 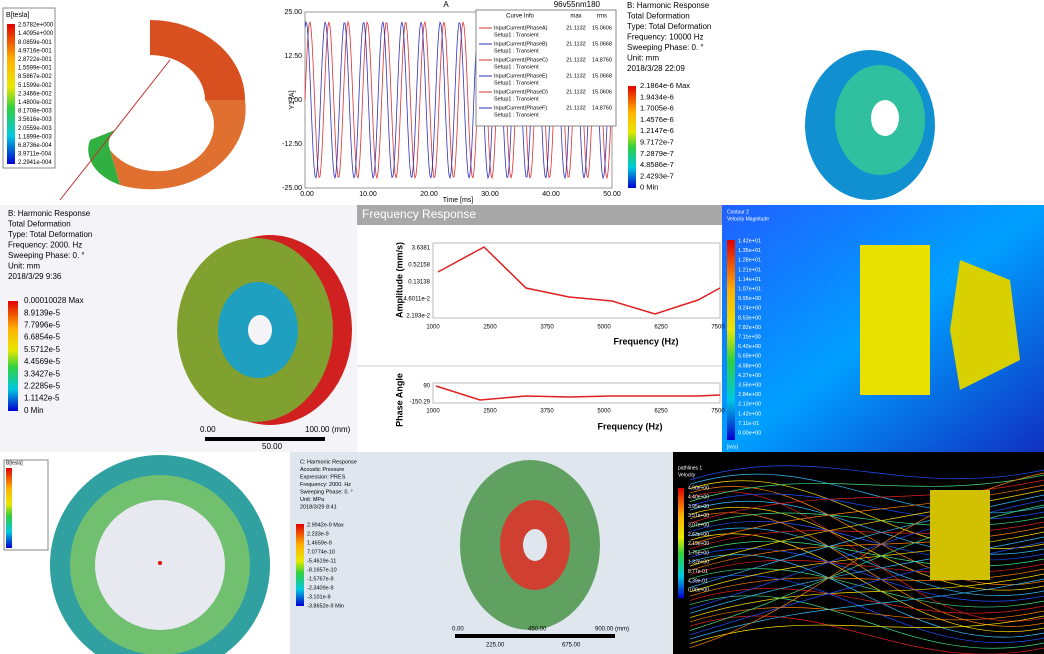 I want to click on y-tick-label: -150.29, so click(x=420, y=403).